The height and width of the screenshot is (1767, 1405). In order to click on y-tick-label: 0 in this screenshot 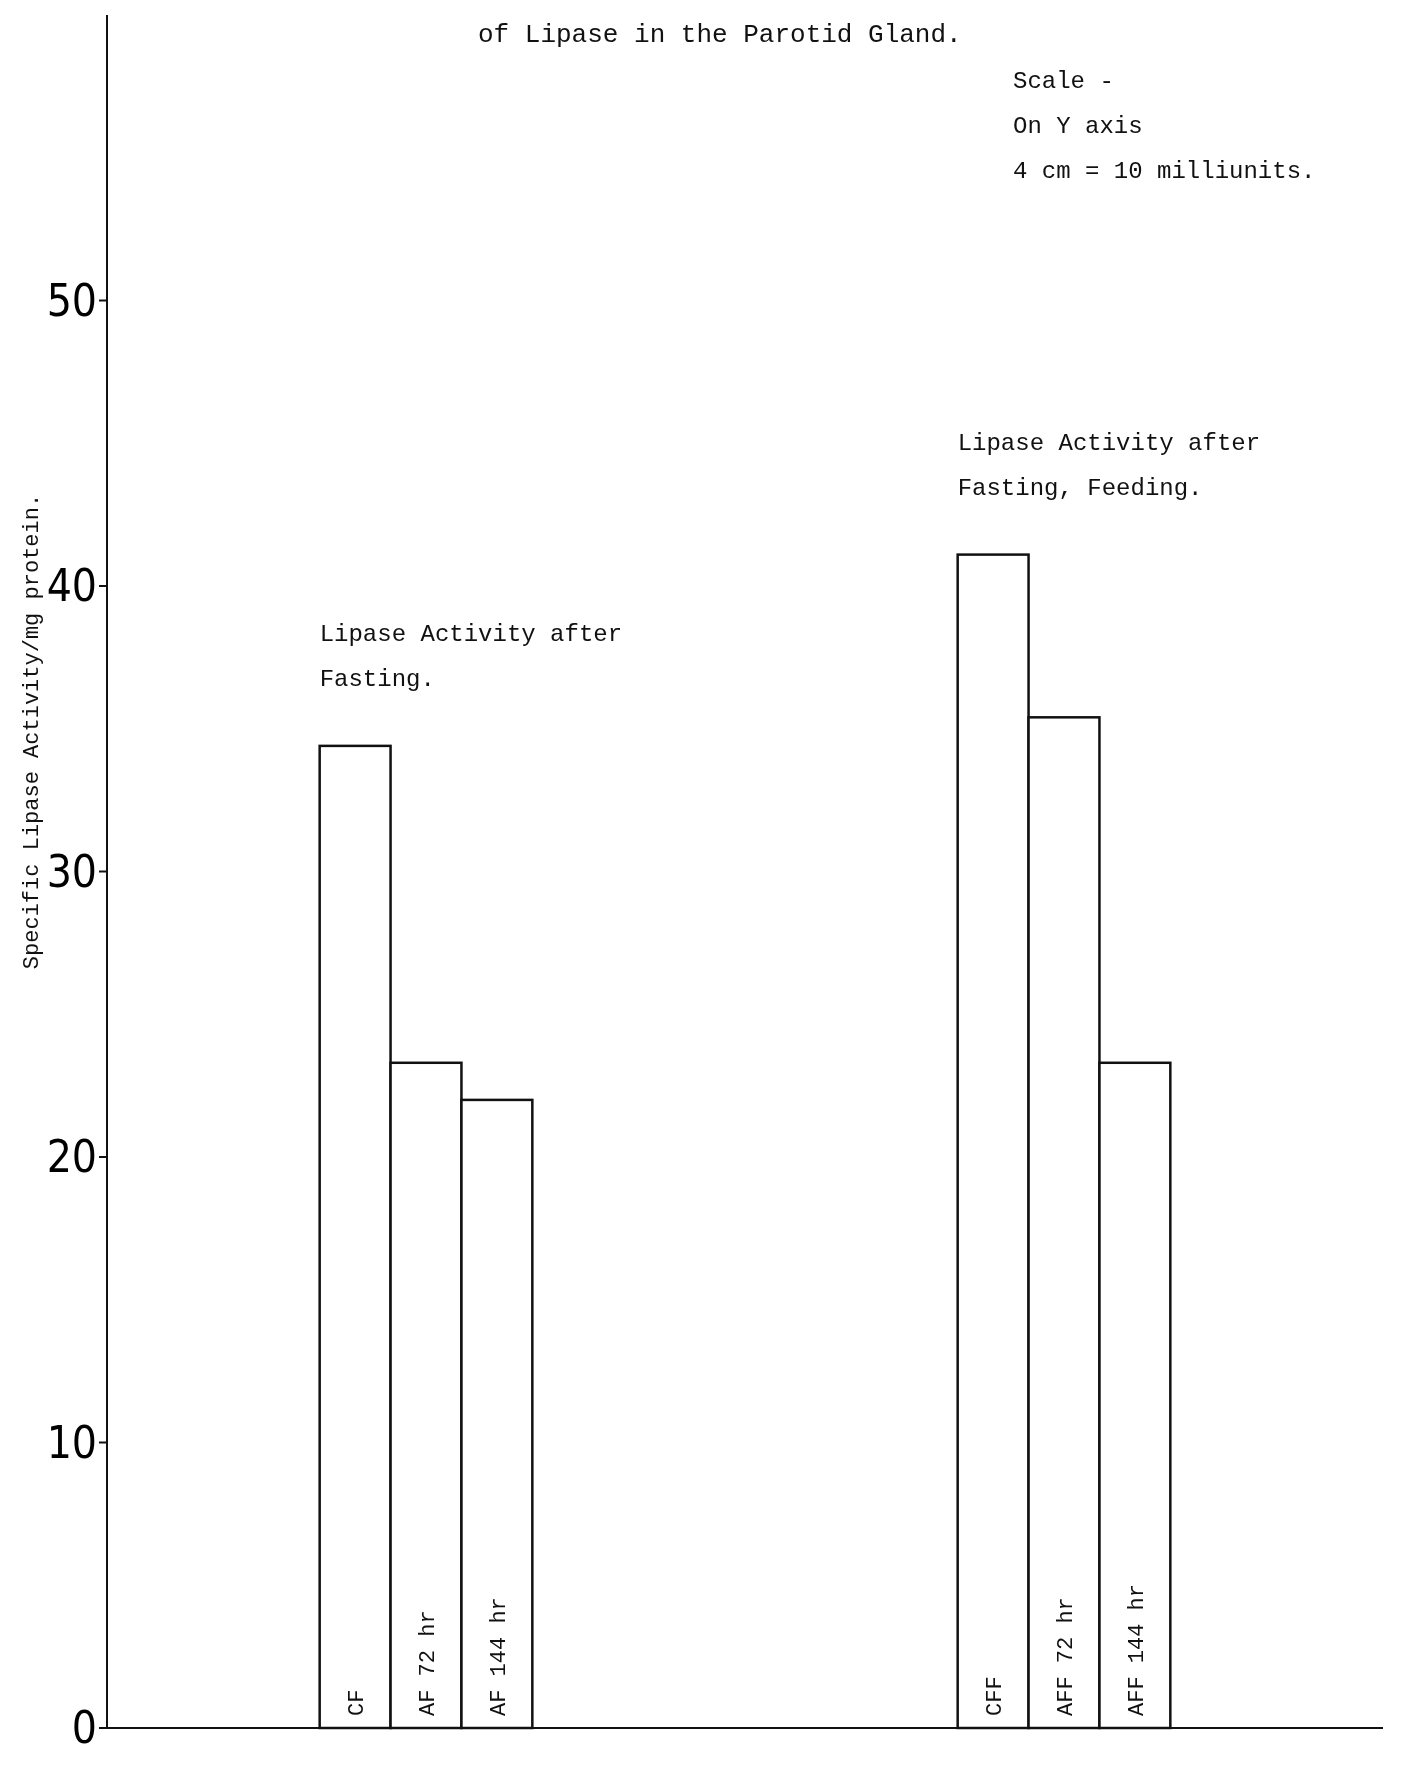, I will do `click(84, 1728)`.